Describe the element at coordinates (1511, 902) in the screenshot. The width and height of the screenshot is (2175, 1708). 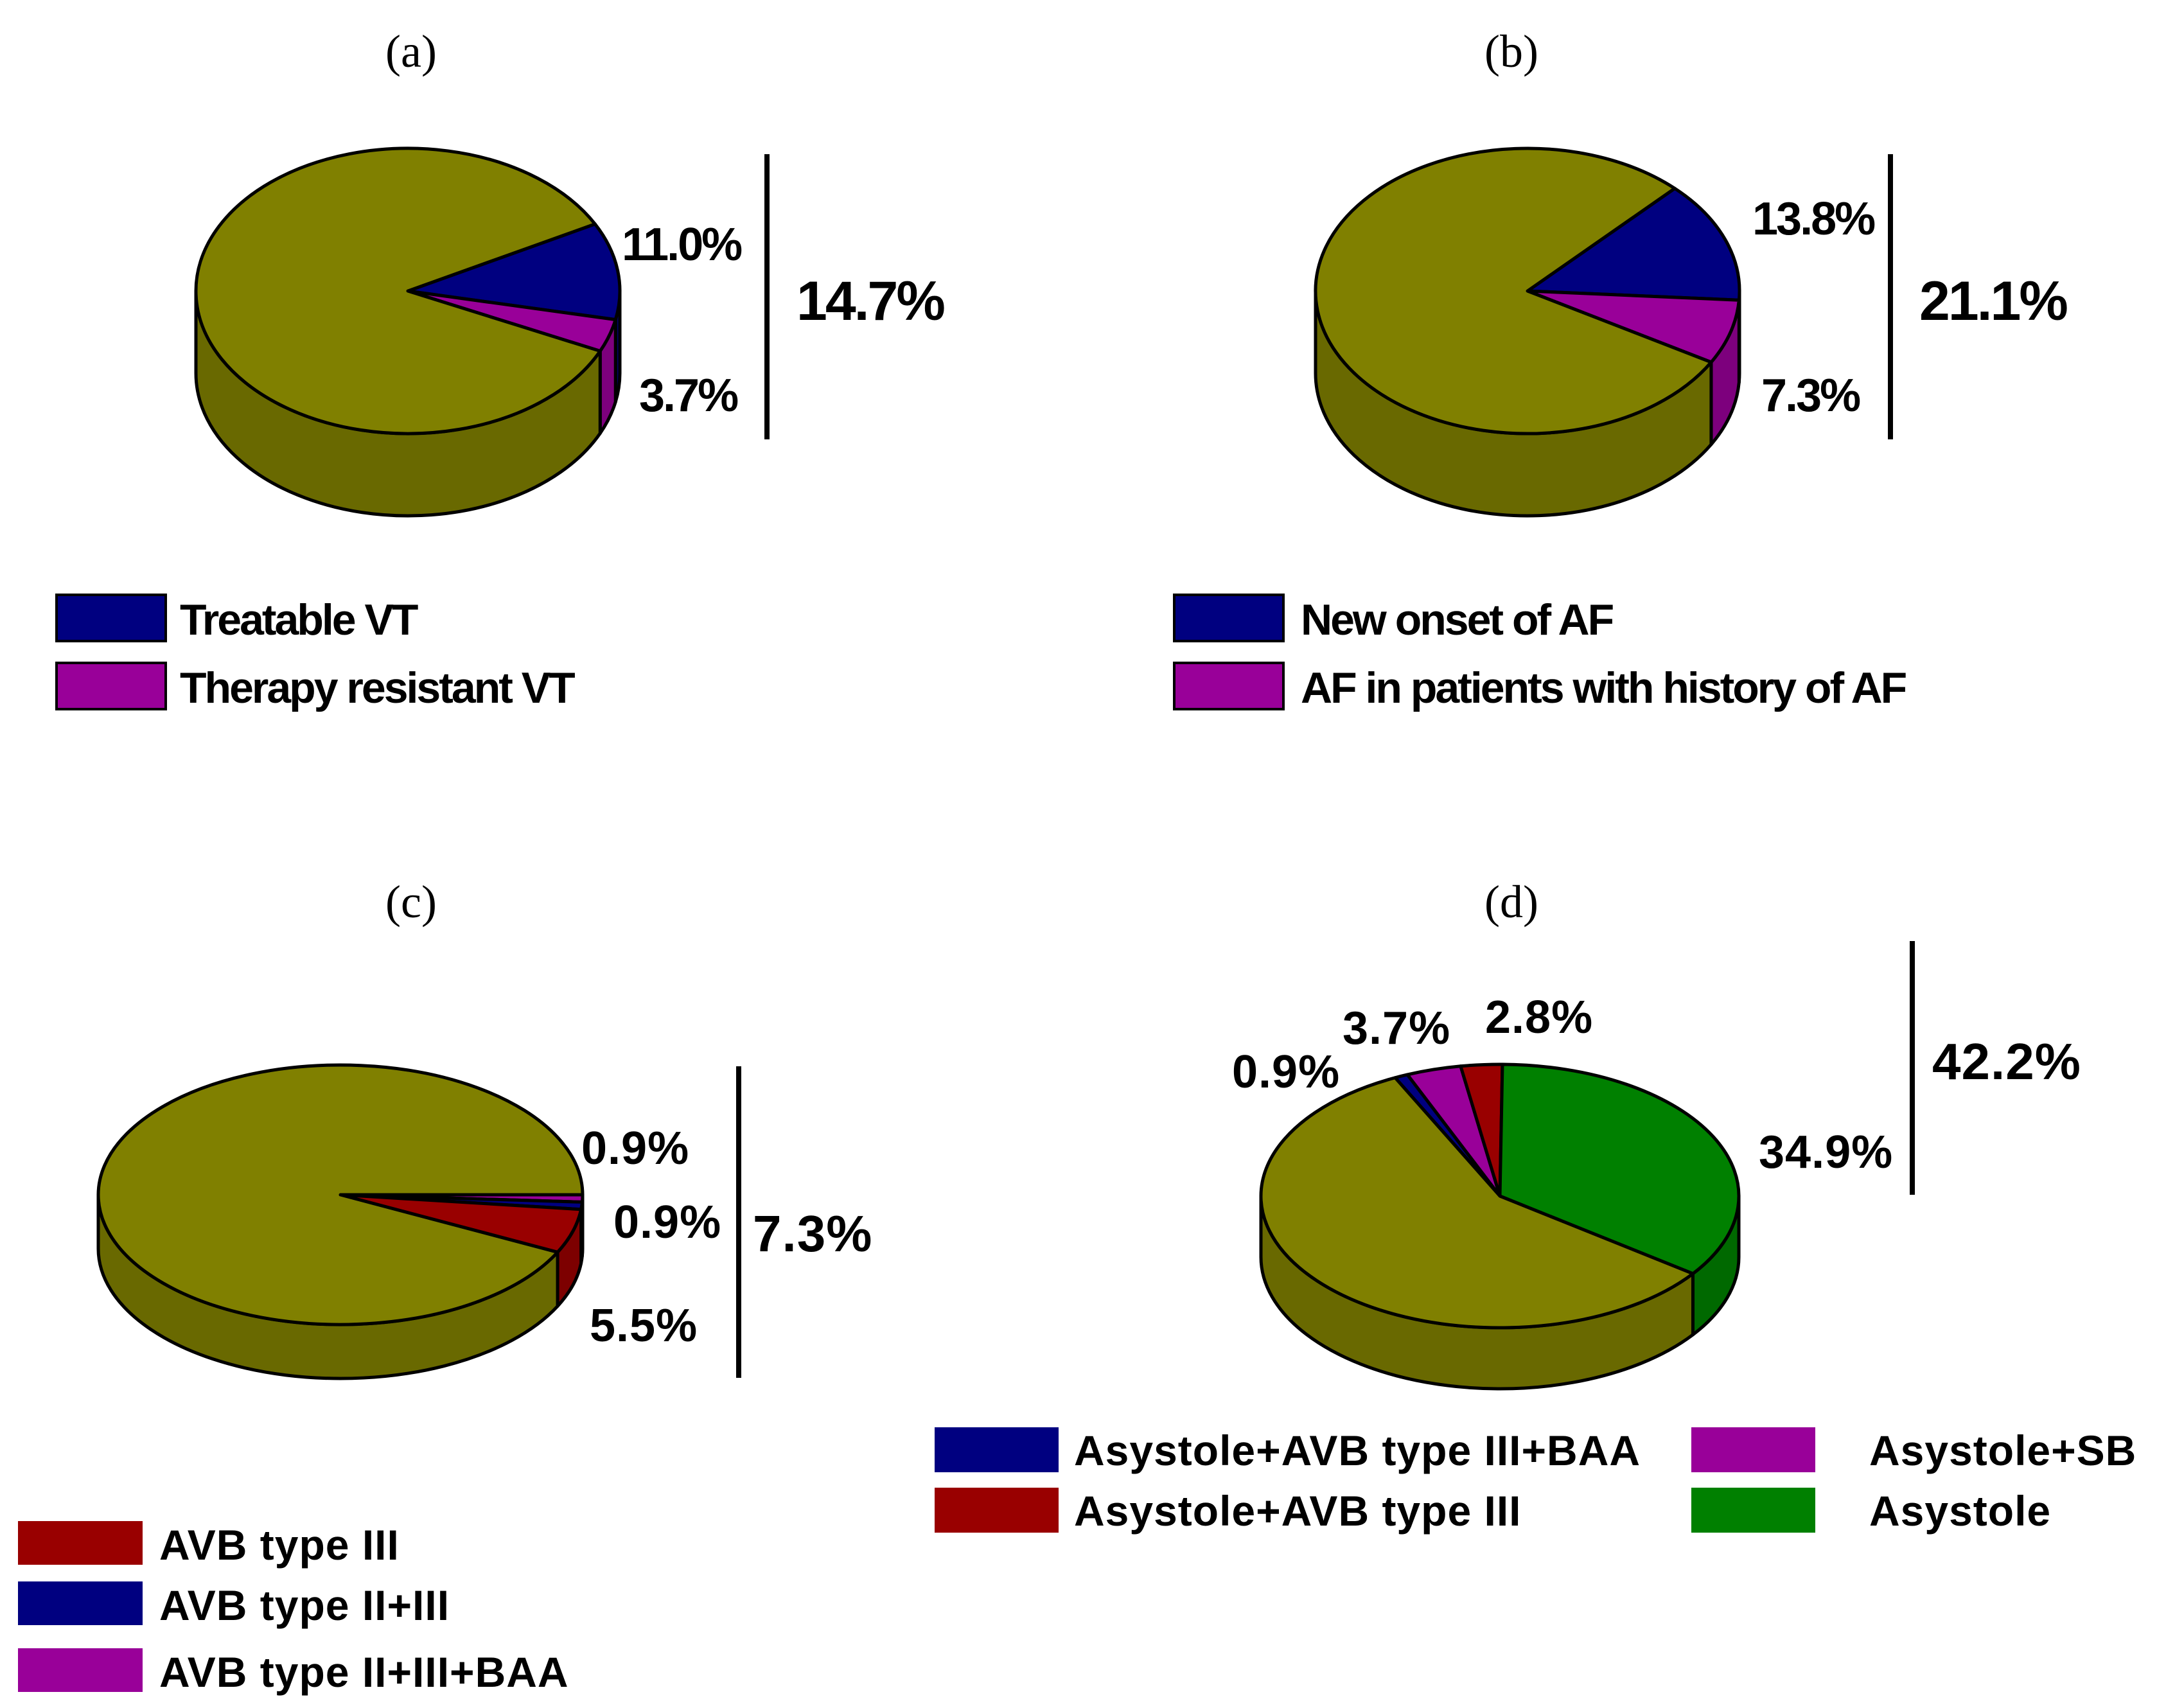
I see `panel-label-d: (d)` at that location.